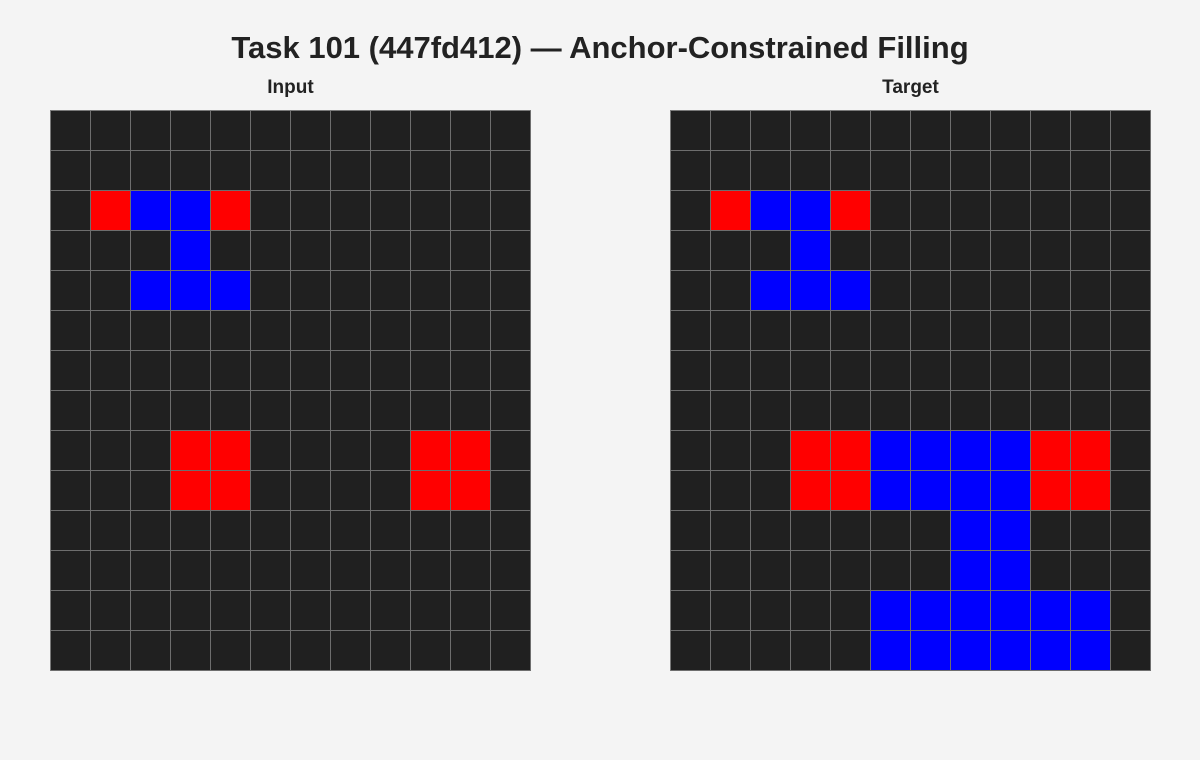 The width and height of the screenshot is (1200, 760). What do you see at coordinates (290, 87) in the screenshot?
I see `input-panel-label: Input` at bounding box center [290, 87].